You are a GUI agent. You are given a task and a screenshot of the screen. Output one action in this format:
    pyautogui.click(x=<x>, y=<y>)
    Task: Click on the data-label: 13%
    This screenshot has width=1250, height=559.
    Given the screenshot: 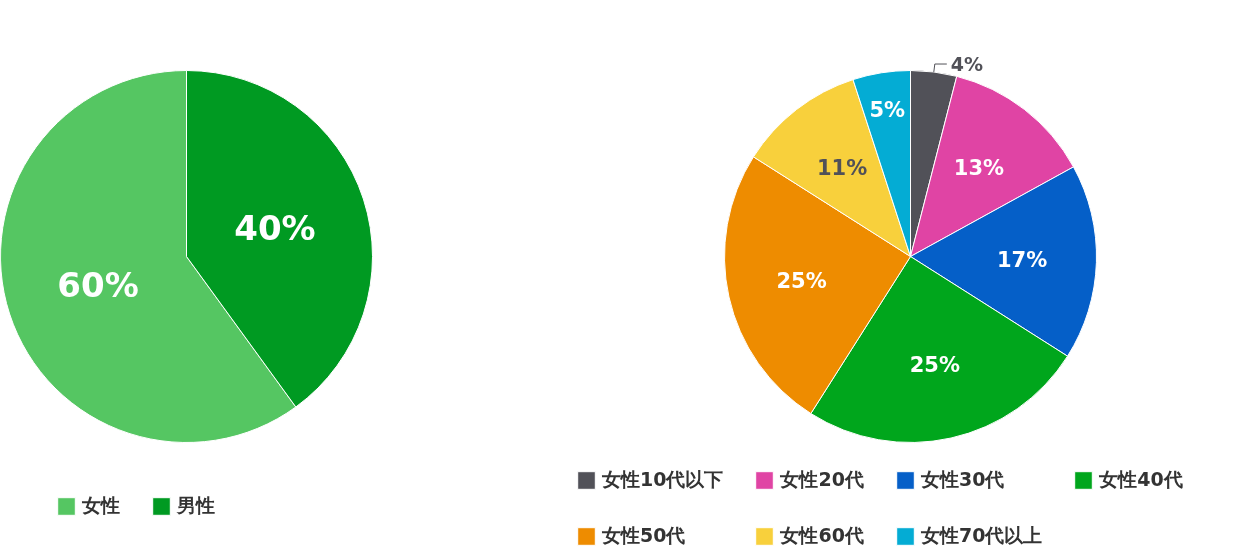 What is the action you would take?
    pyautogui.click(x=979, y=168)
    